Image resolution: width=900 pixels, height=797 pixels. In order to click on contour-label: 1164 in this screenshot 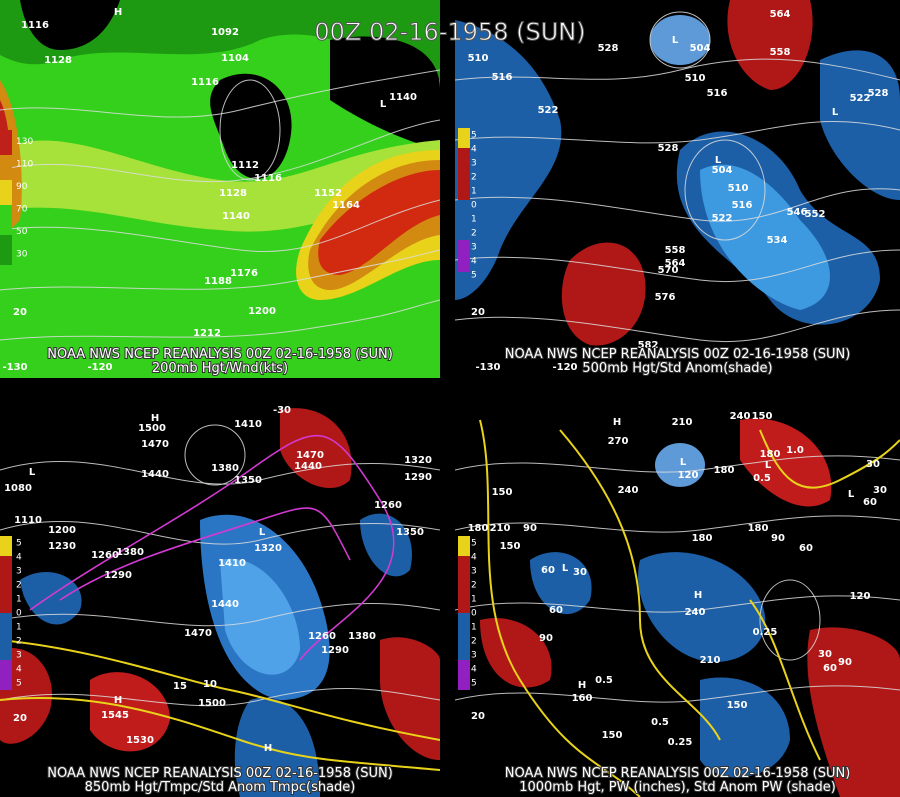, I will do `click(346, 205)`.